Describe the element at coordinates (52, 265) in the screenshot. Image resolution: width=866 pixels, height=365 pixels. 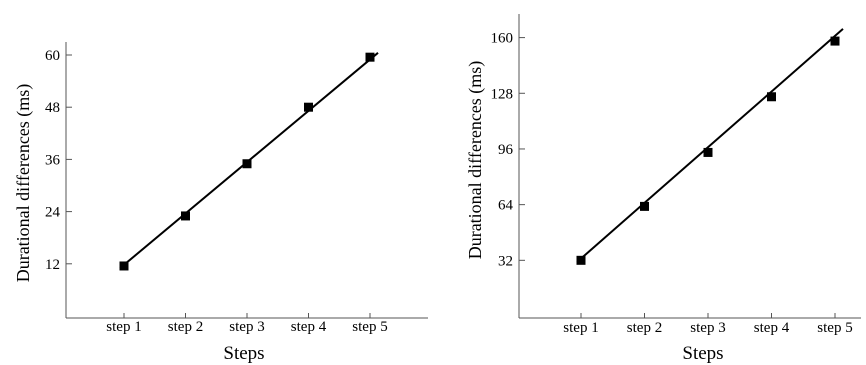
I see `y-tick-label: 12` at that location.